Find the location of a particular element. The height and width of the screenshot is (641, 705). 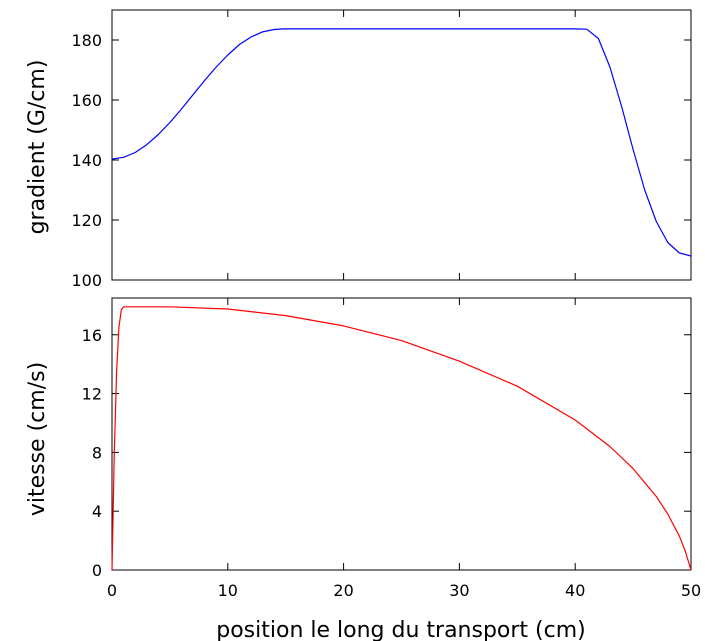

gradient-axis-label: gradient (G/cm) is located at coordinates (37, 147).